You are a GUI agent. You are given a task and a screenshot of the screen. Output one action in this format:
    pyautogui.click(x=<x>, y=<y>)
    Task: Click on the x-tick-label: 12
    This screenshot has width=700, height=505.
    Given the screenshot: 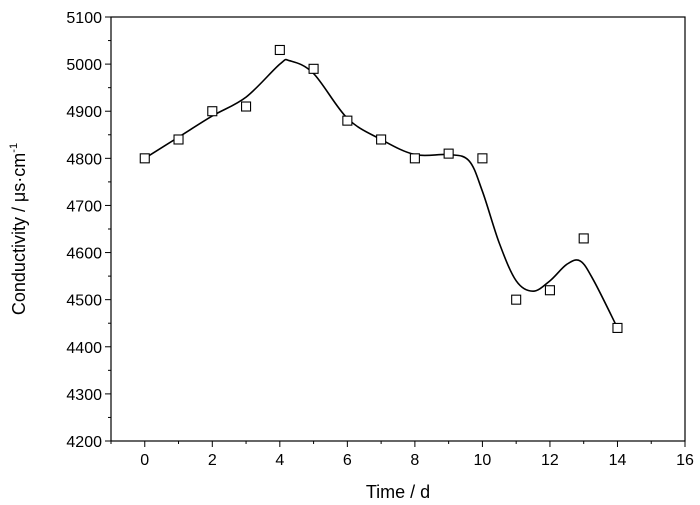 What is the action you would take?
    pyautogui.click(x=550, y=460)
    